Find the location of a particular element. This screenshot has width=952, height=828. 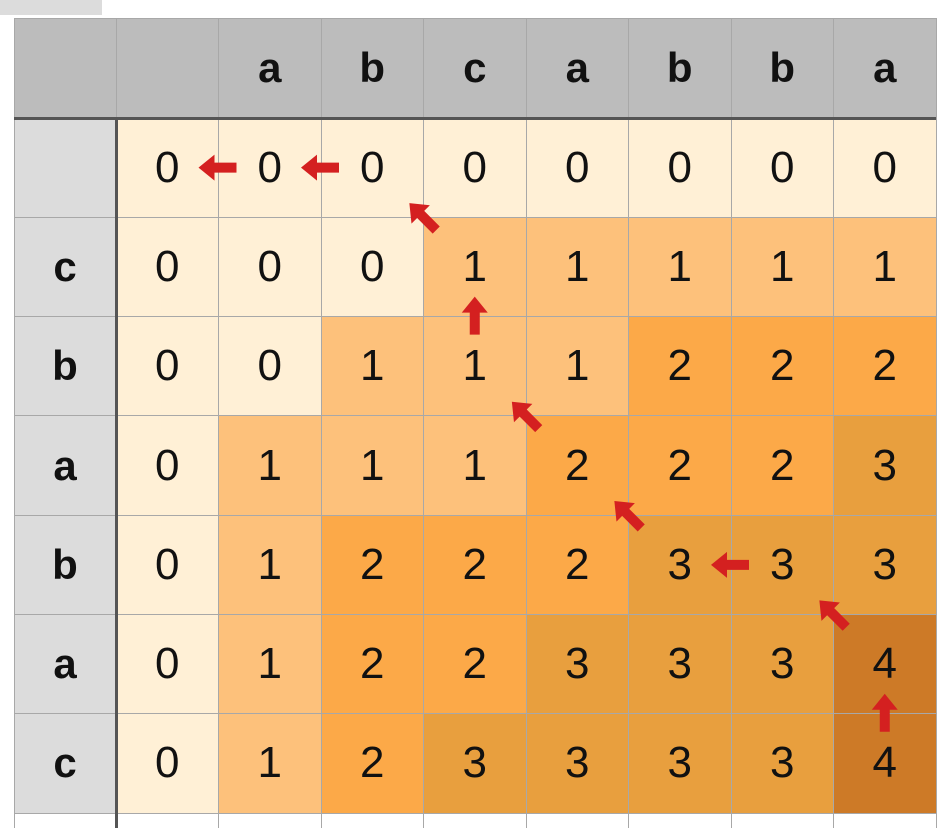

corner-header-cell is located at coordinates (65, 68).